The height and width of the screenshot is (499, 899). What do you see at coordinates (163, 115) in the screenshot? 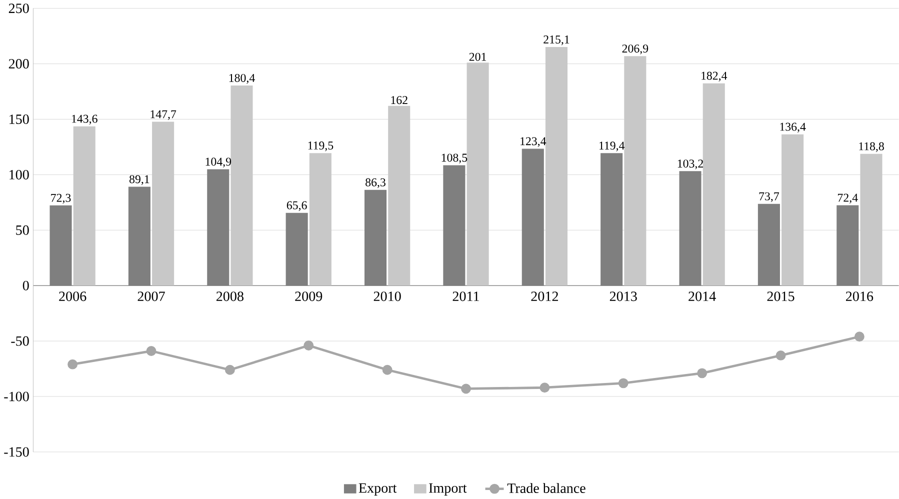
I see `data-label: 147,7` at bounding box center [163, 115].